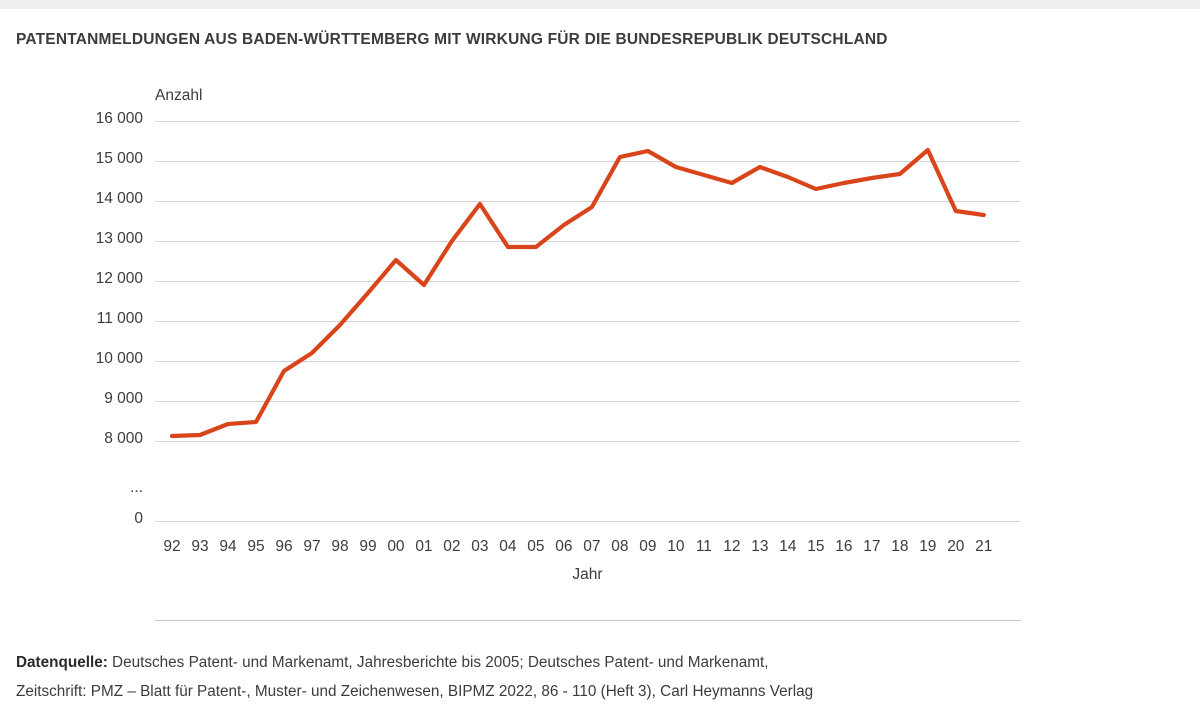 The width and height of the screenshot is (1200, 711). I want to click on y-tick-label: 11 000, so click(119, 318).